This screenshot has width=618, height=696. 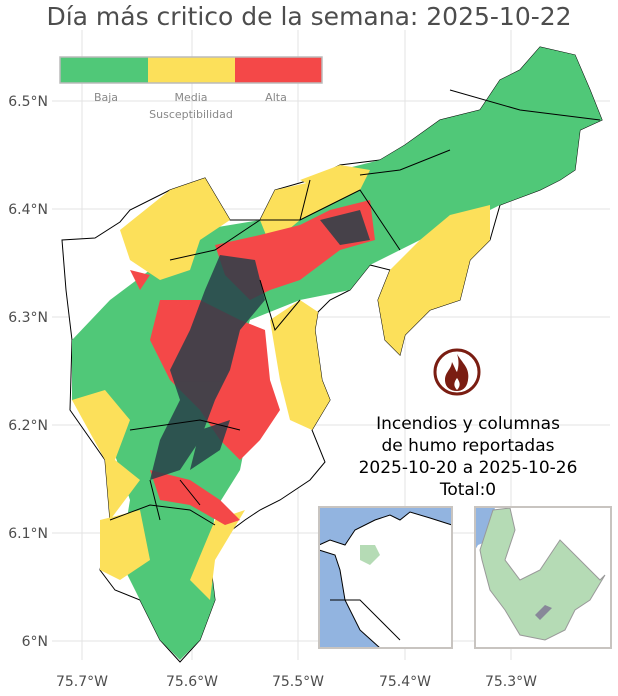 What do you see at coordinates (543, 577) in the screenshot?
I see `inset-antioquia` at bounding box center [543, 577].